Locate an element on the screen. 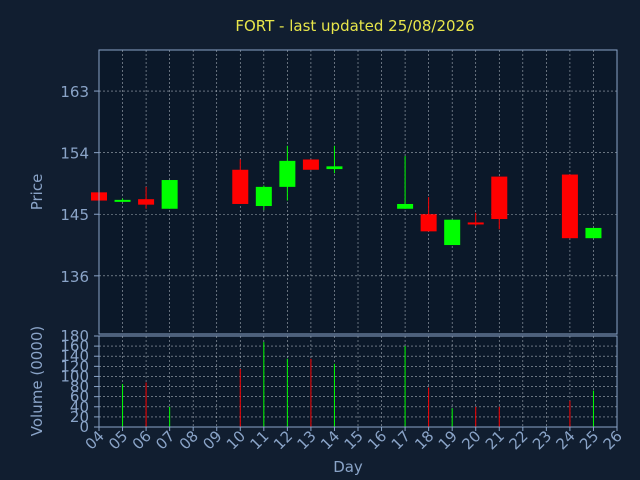 The image size is (640, 480). day-tick-label: 19 is located at coordinates (448, 440).